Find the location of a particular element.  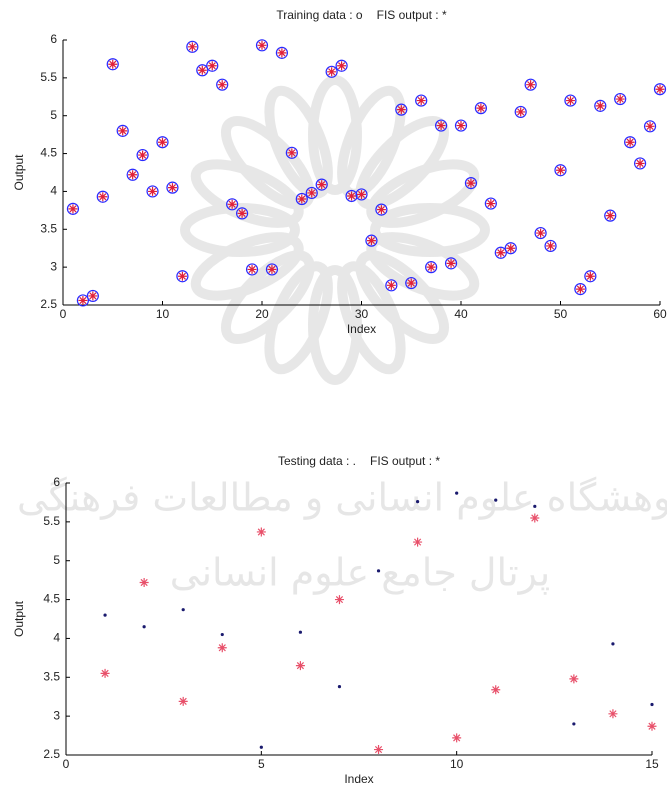

y-tick-label: 3 is located at coordinates (56, 715).